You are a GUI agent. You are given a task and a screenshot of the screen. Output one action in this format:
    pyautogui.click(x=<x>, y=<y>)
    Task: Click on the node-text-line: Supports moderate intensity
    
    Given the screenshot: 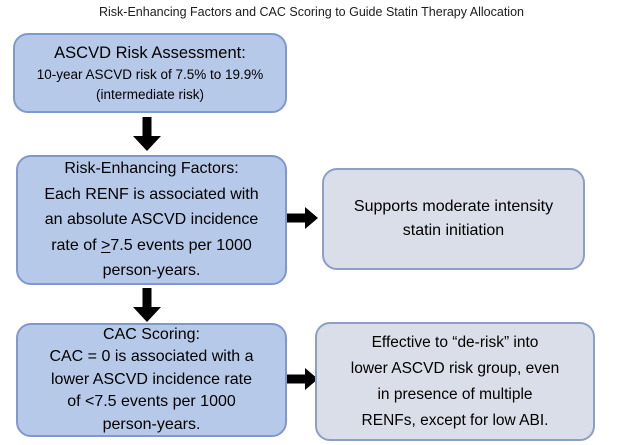 What is the action you would take?
    pyautogui.click(x=453, y=206)
    